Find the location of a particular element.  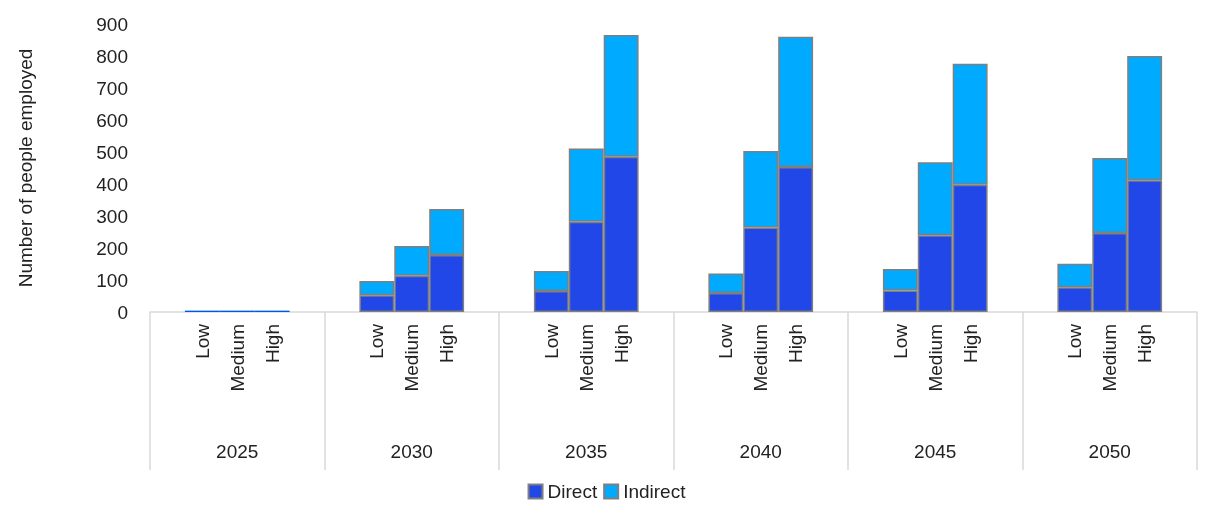

y-tick-label: 900 is located at coordinates (112, 24).